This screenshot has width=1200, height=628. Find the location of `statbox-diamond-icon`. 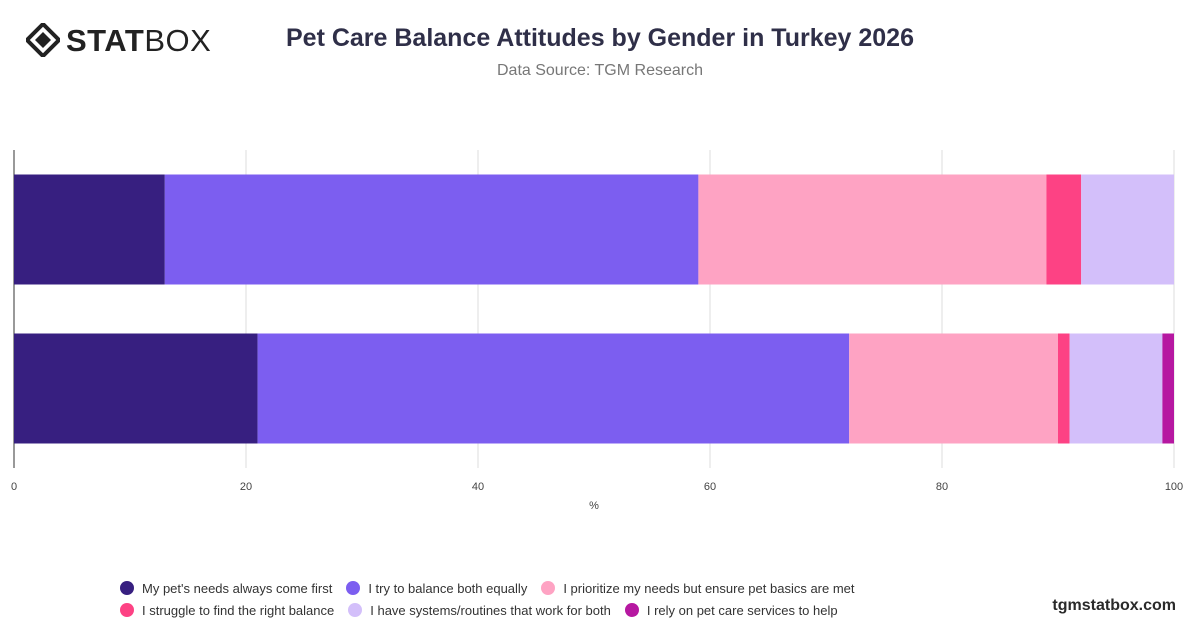

statbox-diamond-icon is located at coordinates (43, 40).